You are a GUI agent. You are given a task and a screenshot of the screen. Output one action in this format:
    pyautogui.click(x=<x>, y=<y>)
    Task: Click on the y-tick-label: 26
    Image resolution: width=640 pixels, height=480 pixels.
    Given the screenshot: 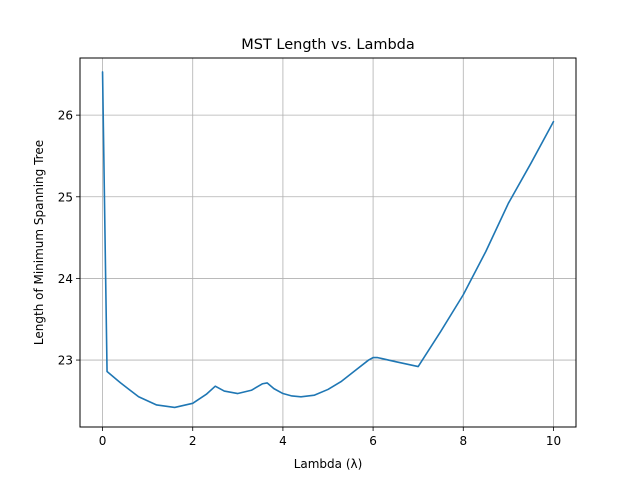 What is the action you would take?
    pyautogui.click(x=65, y=116)
    